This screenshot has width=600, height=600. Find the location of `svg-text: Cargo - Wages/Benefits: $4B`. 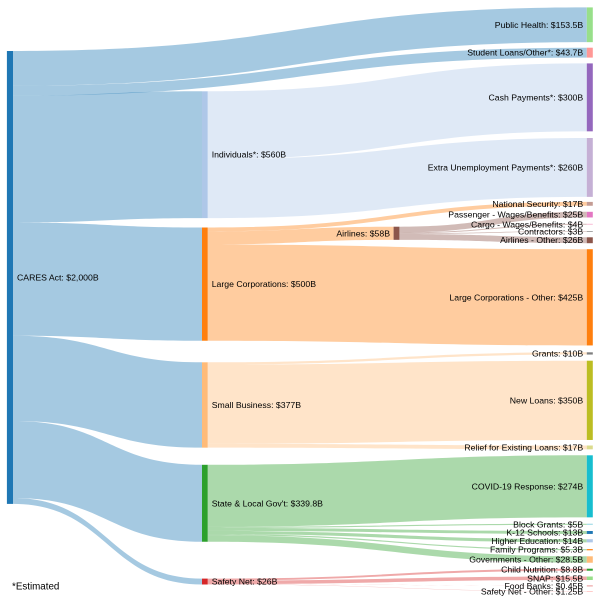

svg-text: Cargo - Wages/Benefits: $4B is located at coordinates (527, 224).